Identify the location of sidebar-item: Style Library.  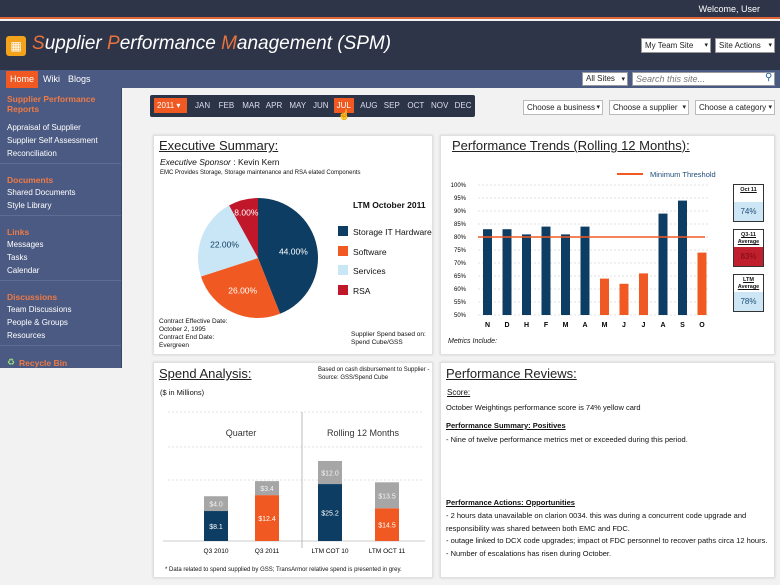
(29, 205).